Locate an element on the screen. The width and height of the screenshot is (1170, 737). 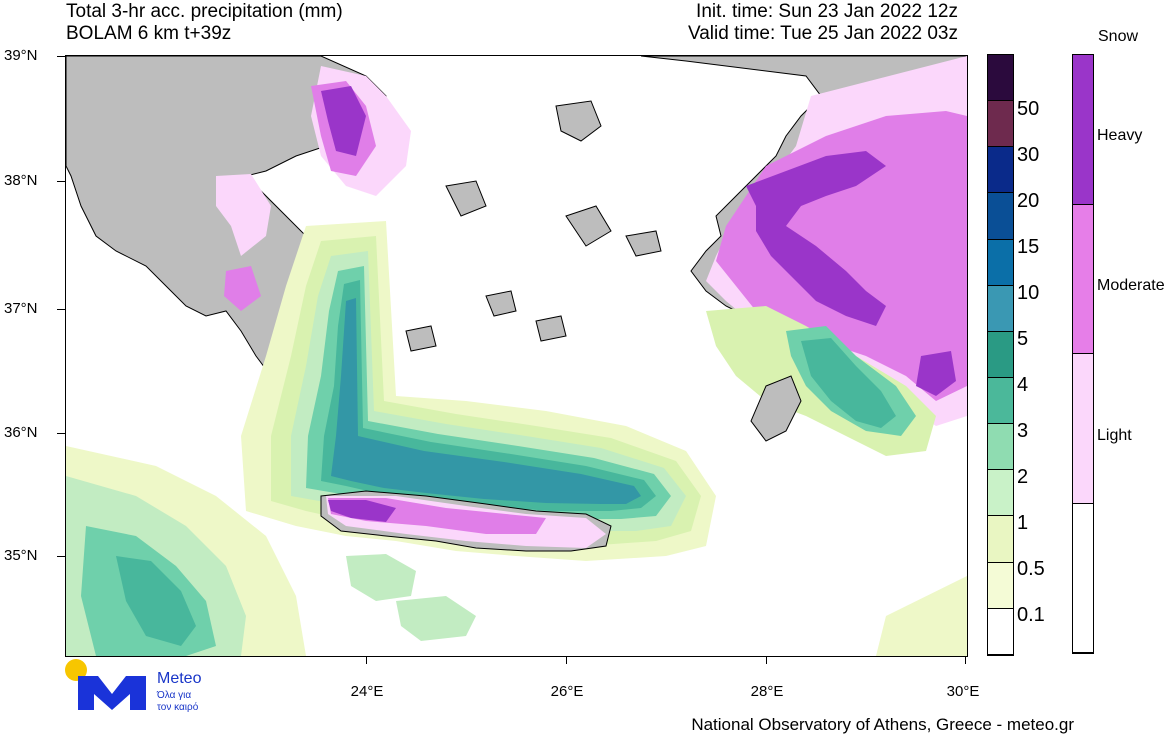
colorbar-label-3: 3 is located at coordinates (1023, 431).